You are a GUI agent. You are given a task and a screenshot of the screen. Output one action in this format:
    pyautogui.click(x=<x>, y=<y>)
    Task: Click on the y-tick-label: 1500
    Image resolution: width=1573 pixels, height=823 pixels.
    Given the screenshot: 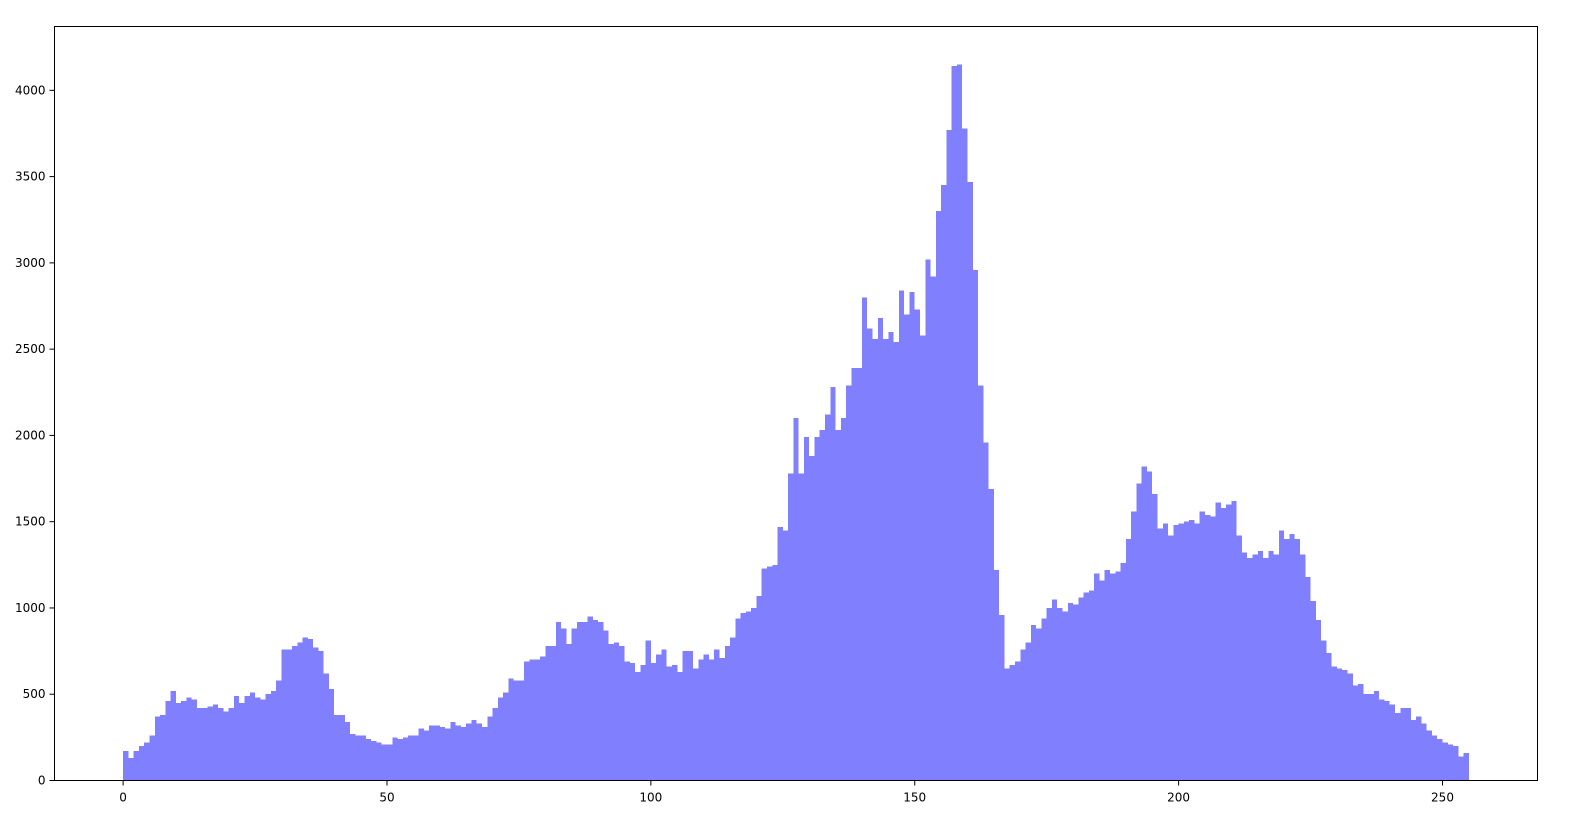 What is the action you would take?
    pyautogui.click(x=30, y=522)
    